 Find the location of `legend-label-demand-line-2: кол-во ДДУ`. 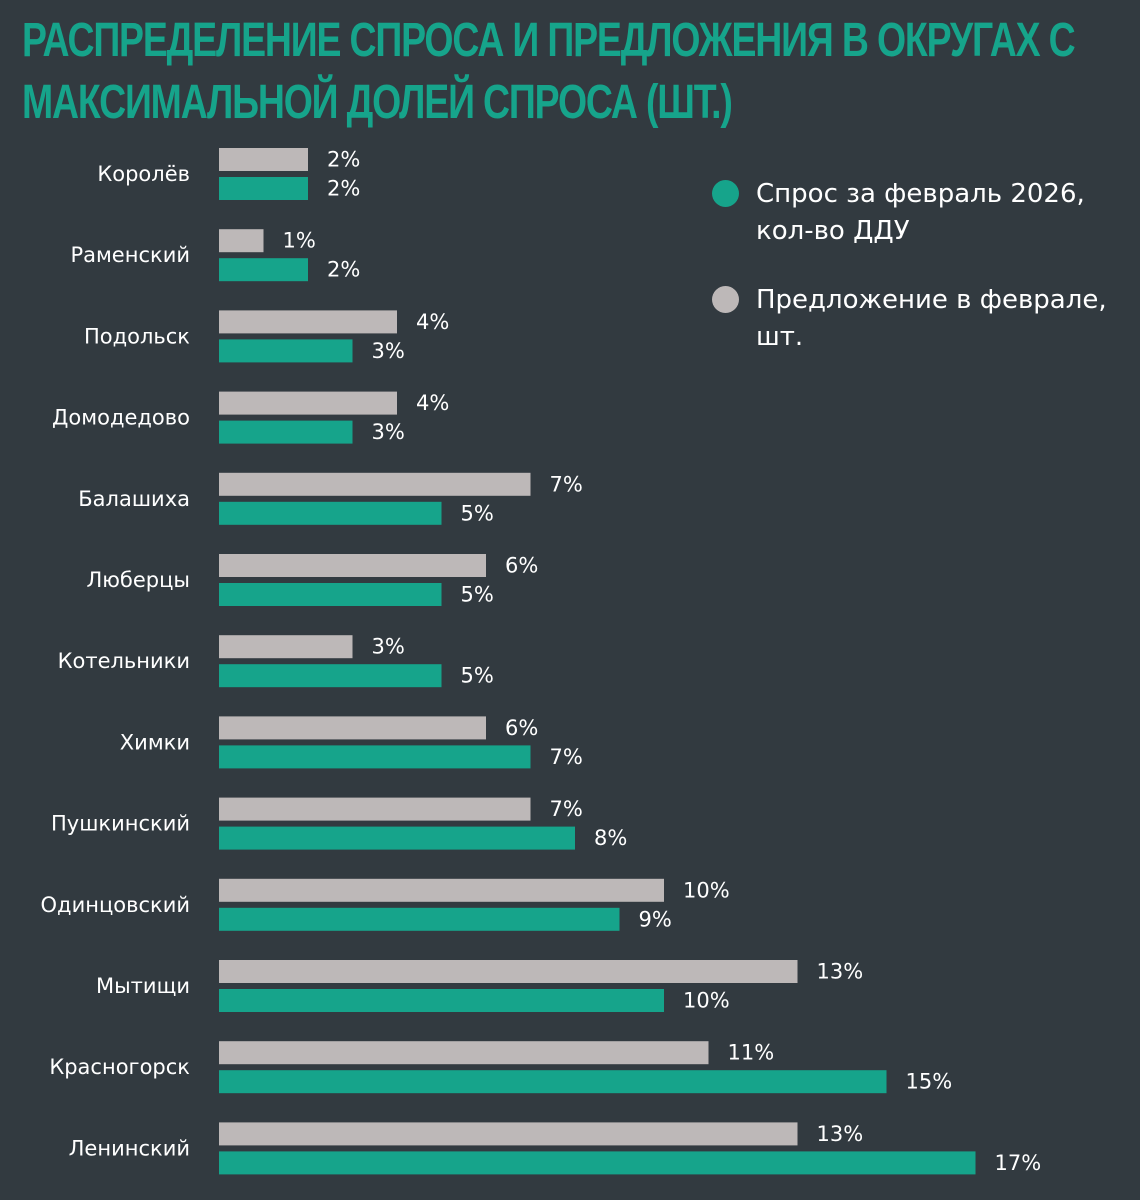

legend-label-demand-line-2: кол-во ДДУ is located at coordinates (833, 231).